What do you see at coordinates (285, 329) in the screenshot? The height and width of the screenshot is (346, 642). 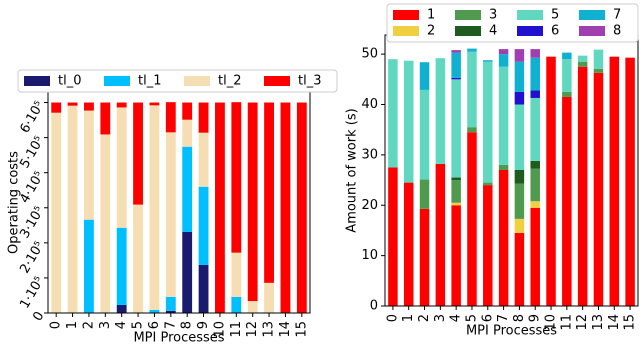 I see `x-tick-label: 14` at bounding box center [285, 329].